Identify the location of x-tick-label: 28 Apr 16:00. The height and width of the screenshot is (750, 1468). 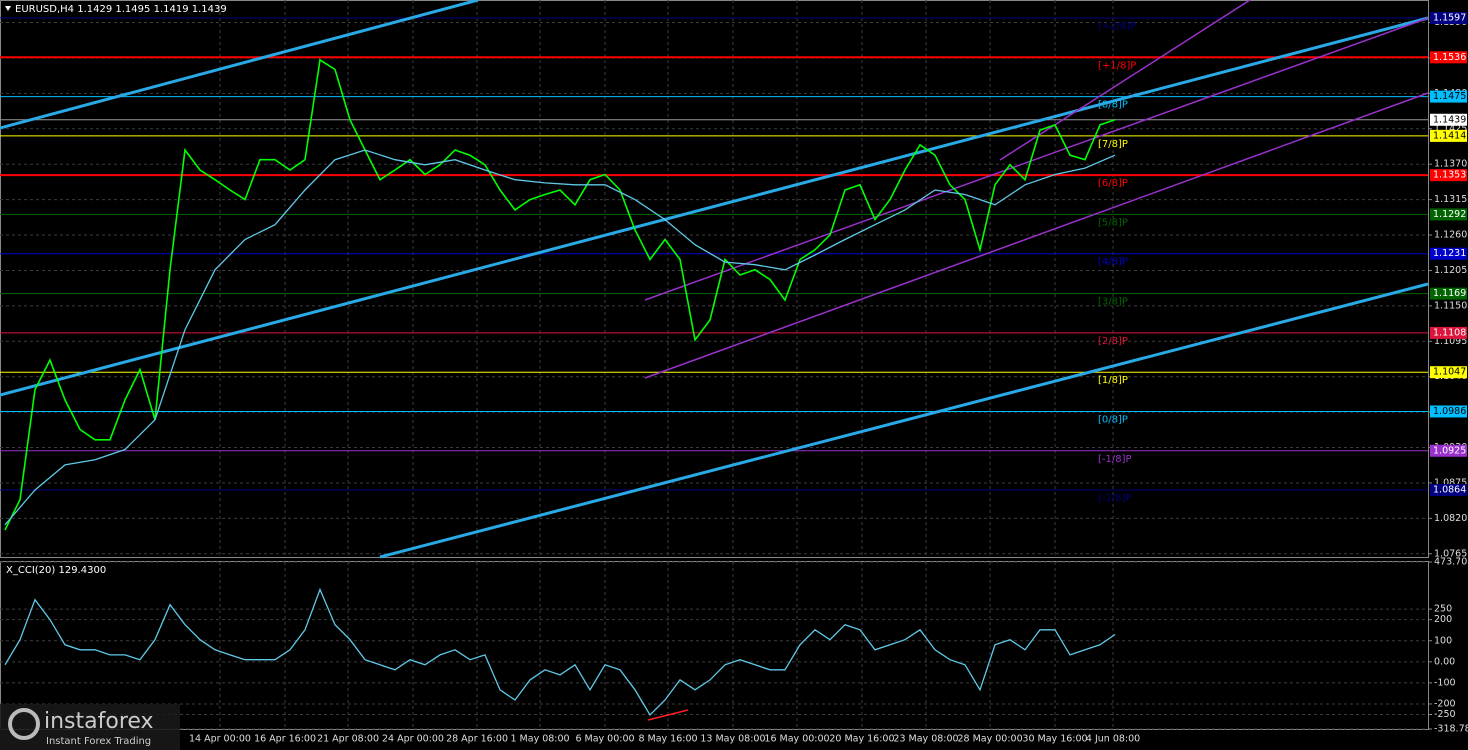
(477, 739).